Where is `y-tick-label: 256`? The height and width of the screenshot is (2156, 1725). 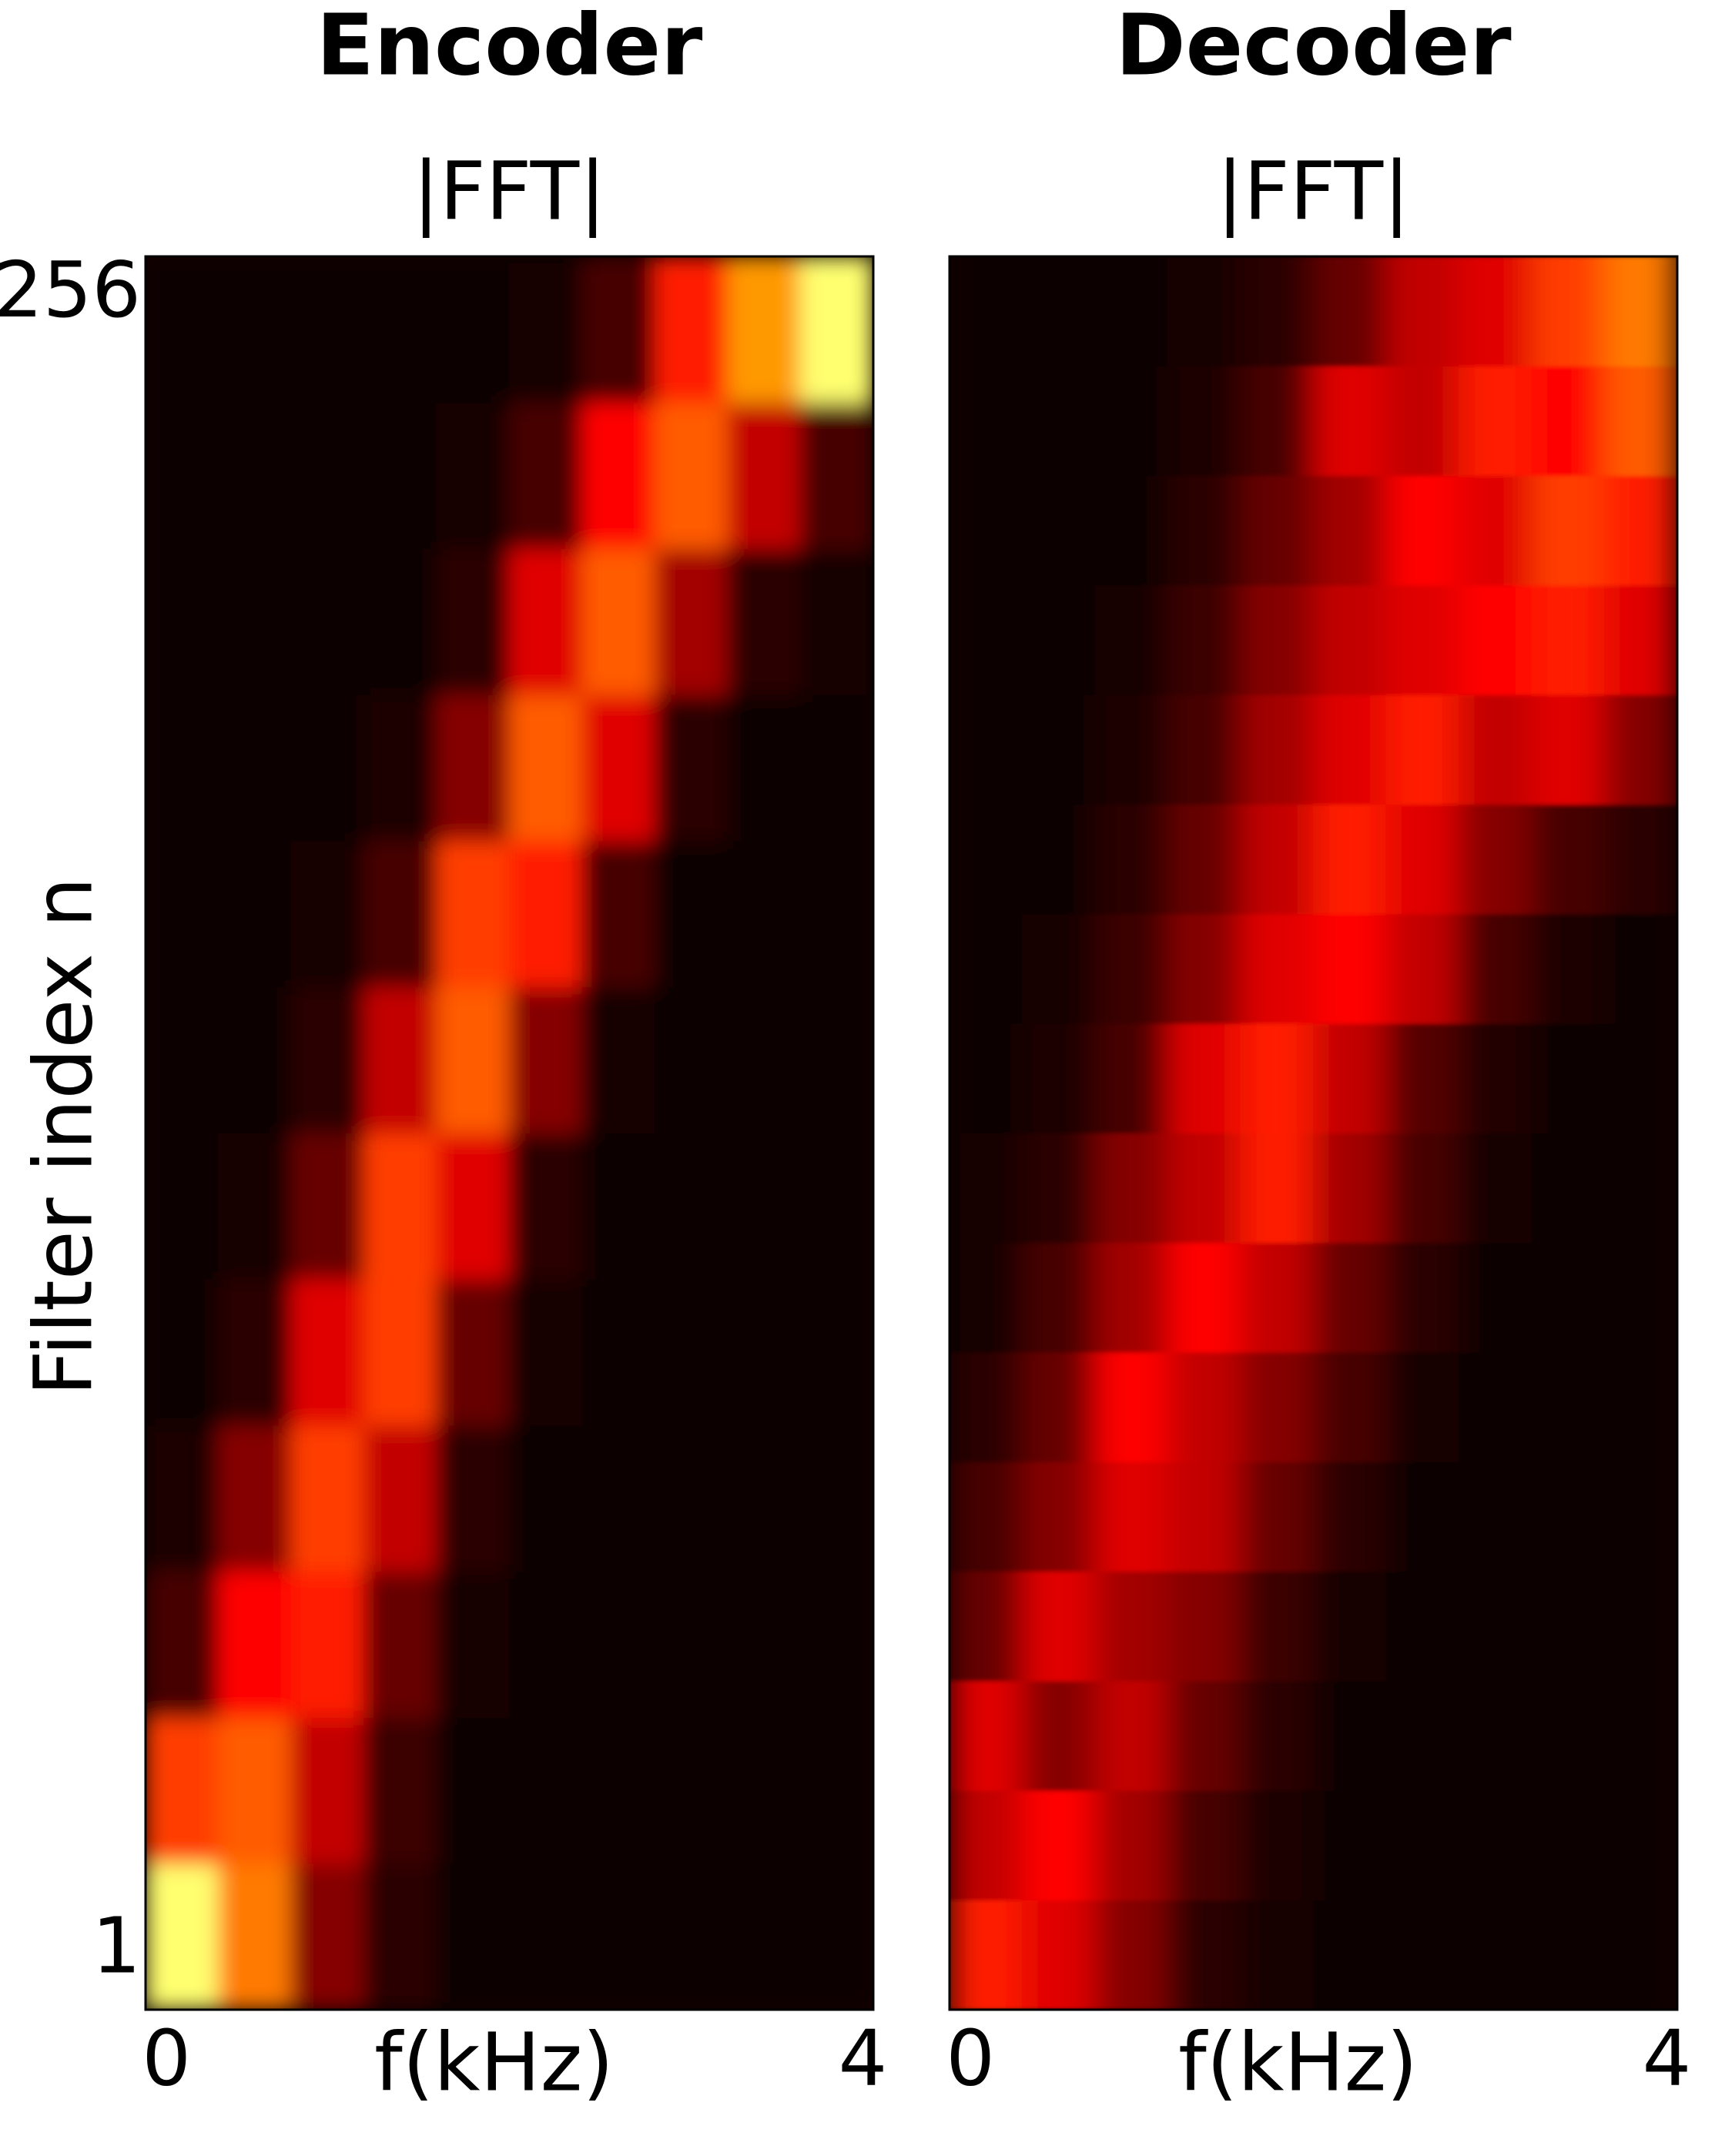 y-tick-label: 256 is located at coordinates (70, 290).